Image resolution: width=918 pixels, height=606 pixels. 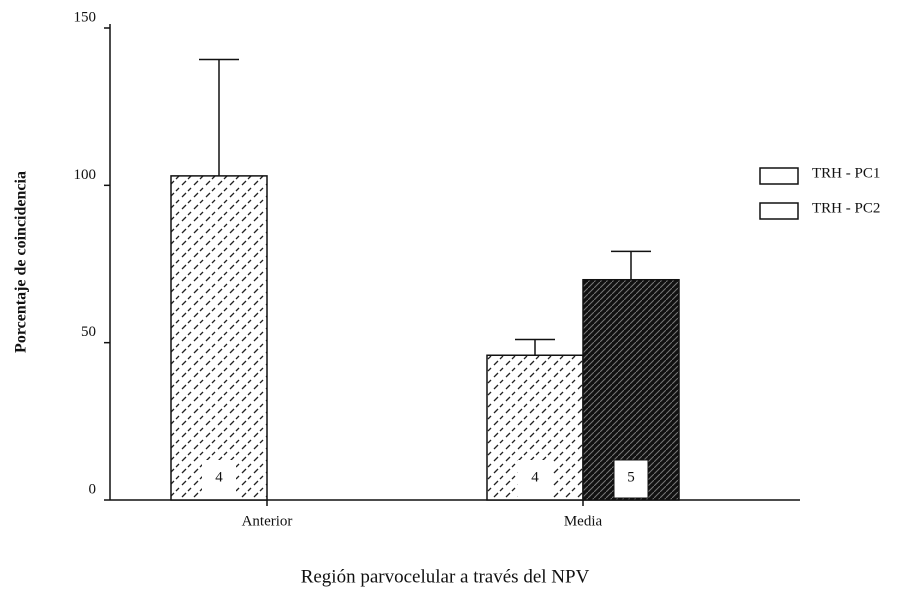 I want to click on legend-label: TRH - PC2, so click(x=846, y=208).